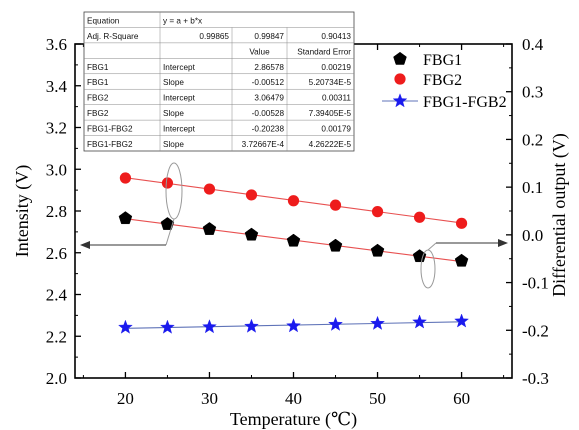 The width and height of the screenshot is (579, 430). I want to click on fit-table-cell: 5.20734E-5, so click(330, 82).